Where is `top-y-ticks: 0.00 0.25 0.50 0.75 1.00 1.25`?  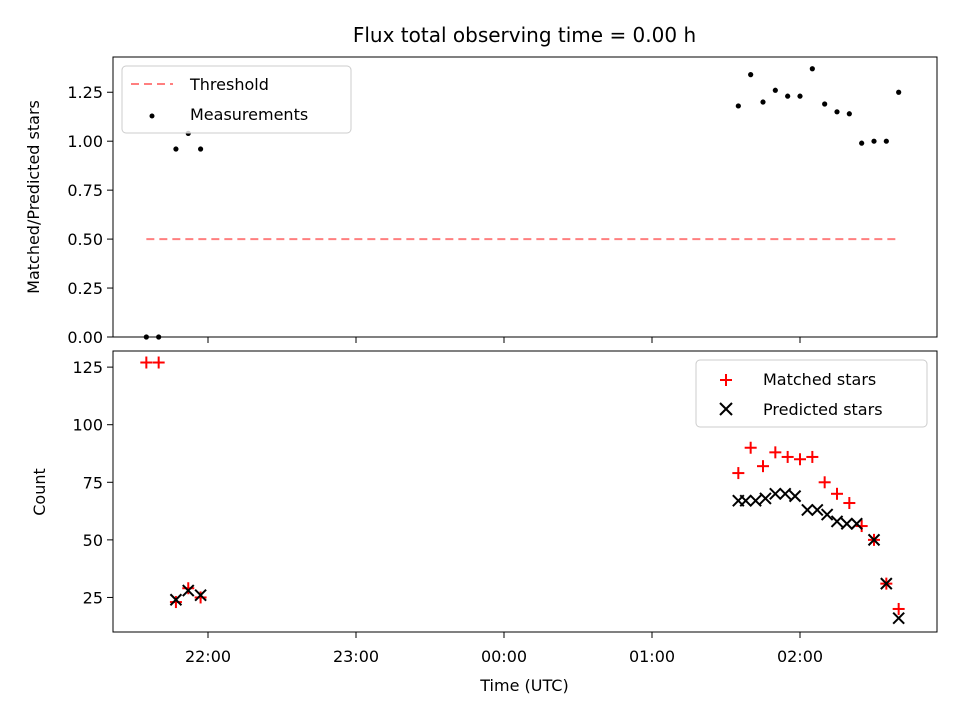
top-y-ticks: 0.00 0.25 0.50 0.75 1.00 1.25 is located at coordinates (90, 215).